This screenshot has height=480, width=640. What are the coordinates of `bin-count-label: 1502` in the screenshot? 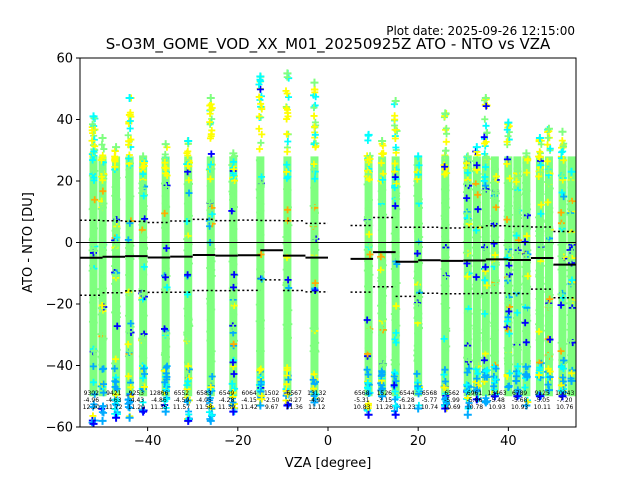 It's located at (271, 393).